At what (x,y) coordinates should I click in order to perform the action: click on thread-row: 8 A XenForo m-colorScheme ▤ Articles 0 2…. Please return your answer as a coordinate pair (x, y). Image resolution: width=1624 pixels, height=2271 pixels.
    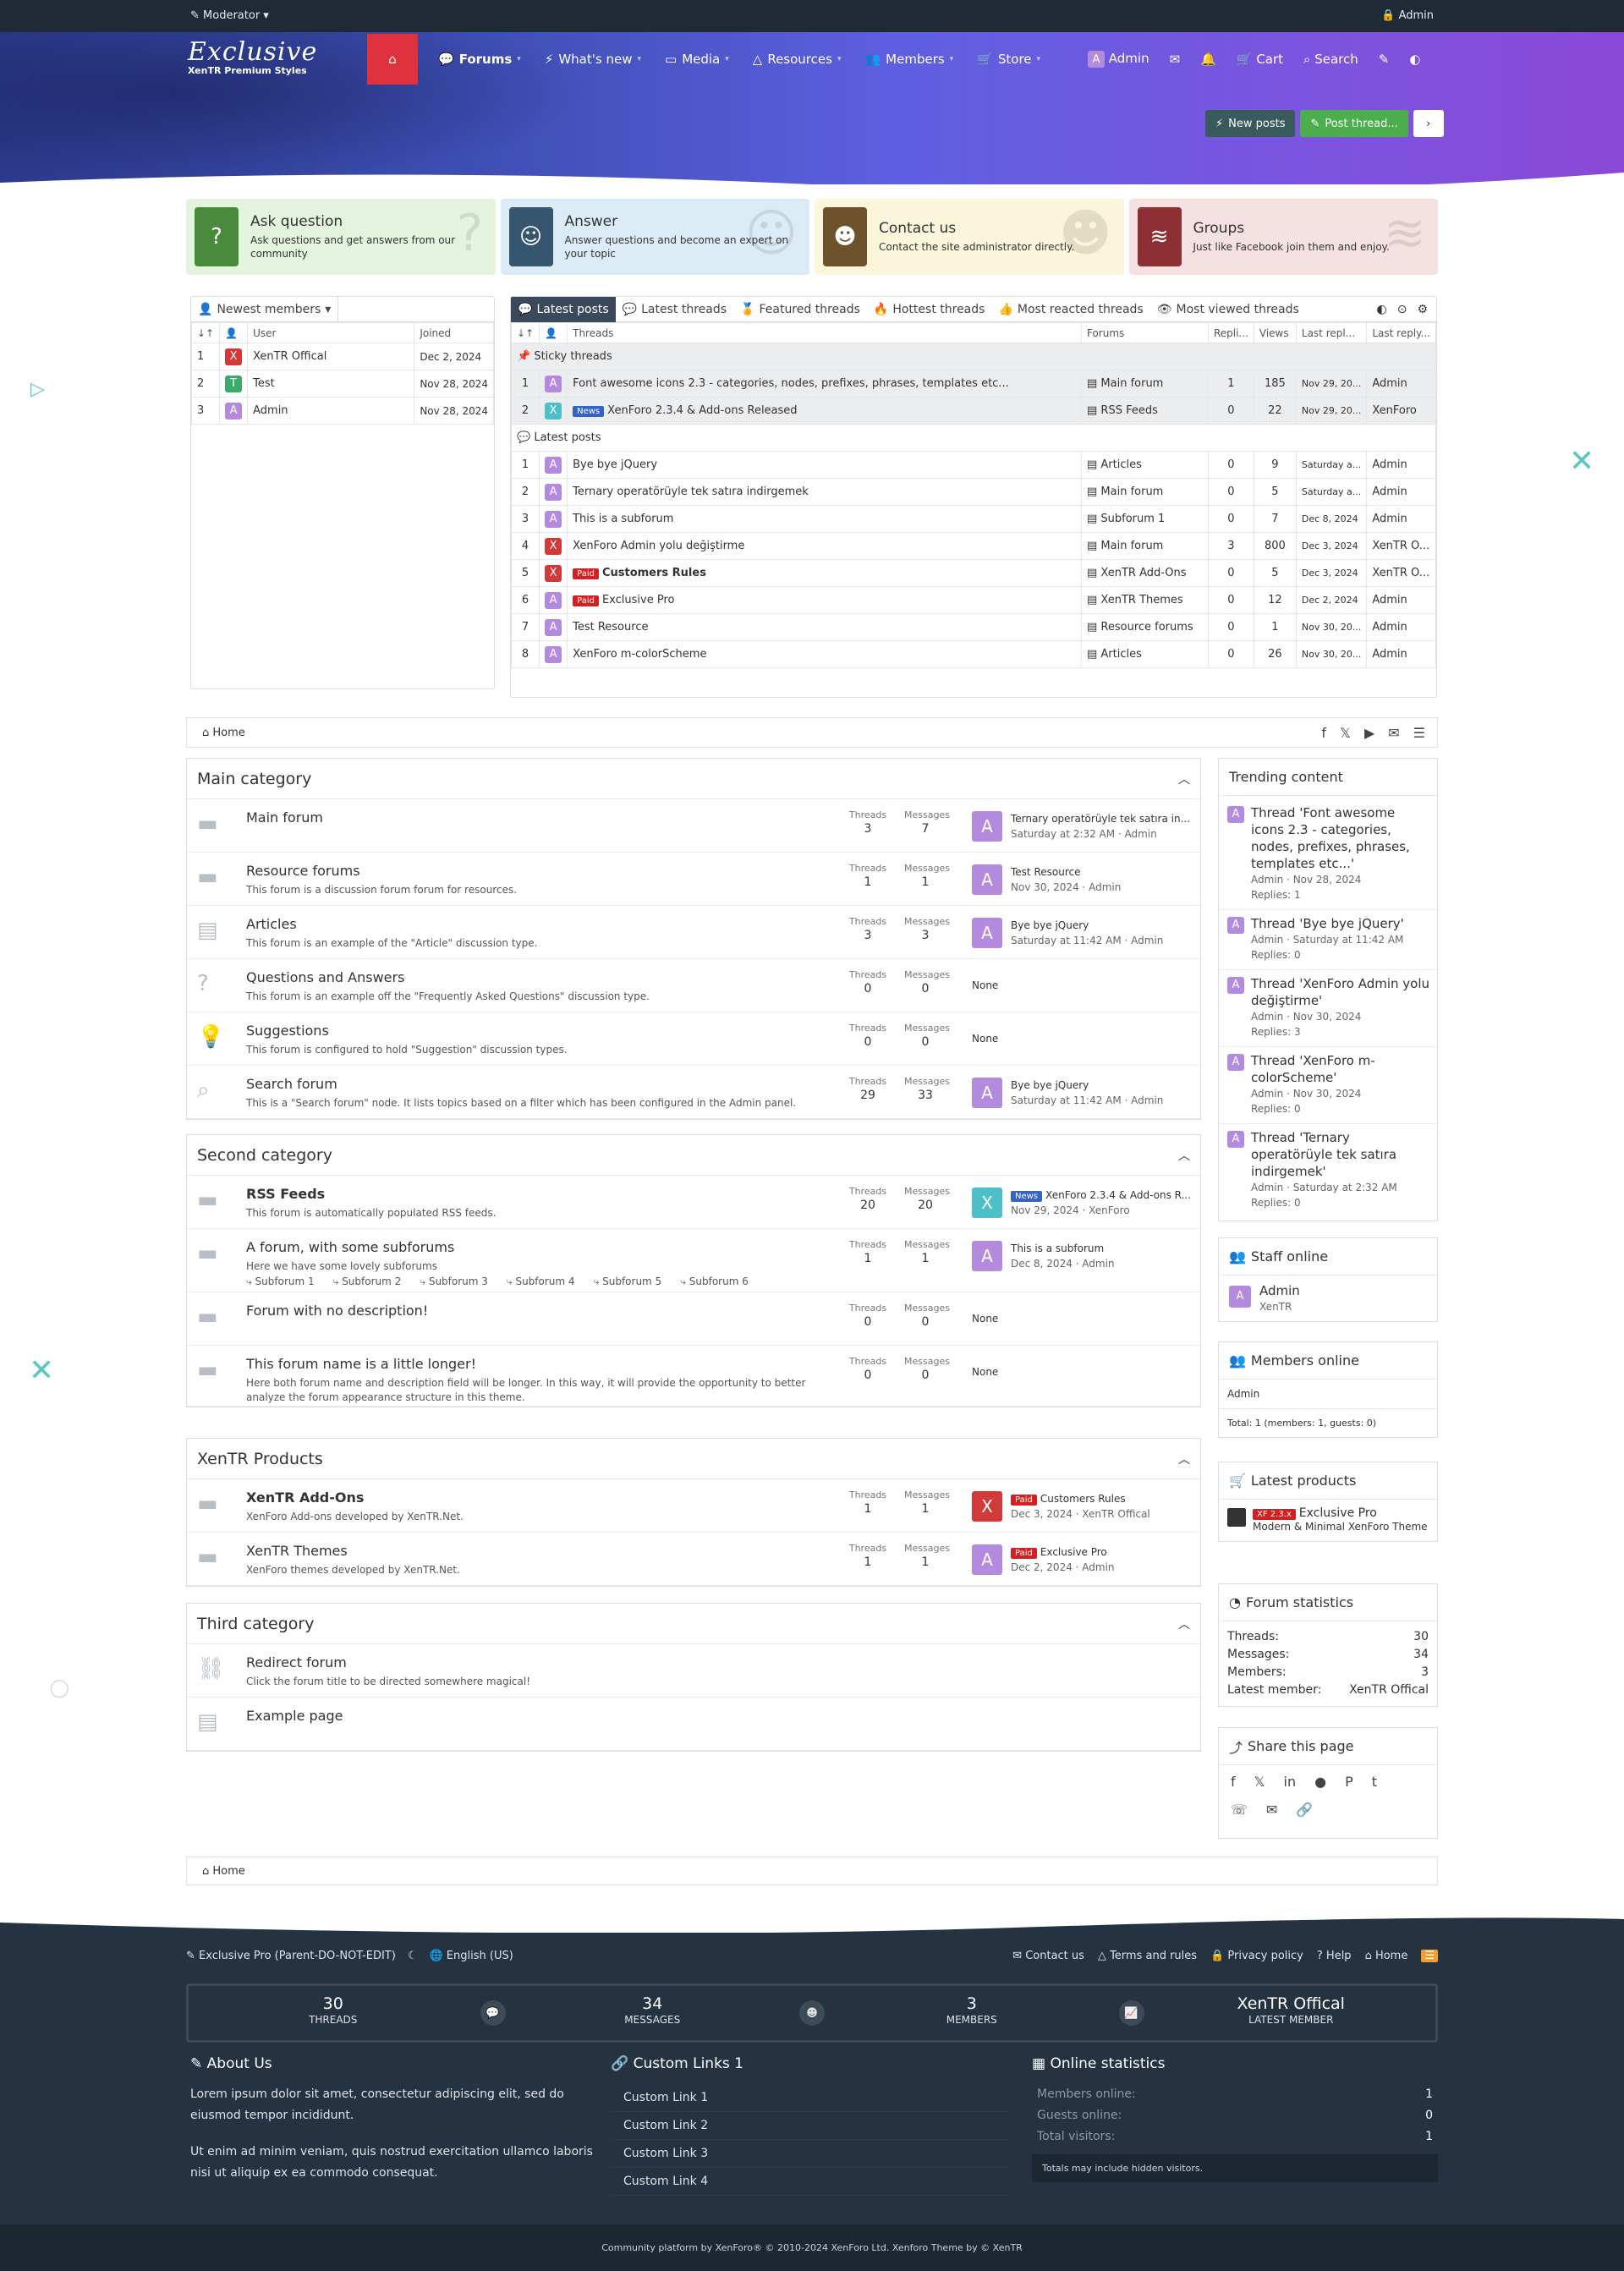
    Looking at the image, I should click on (974, 654).